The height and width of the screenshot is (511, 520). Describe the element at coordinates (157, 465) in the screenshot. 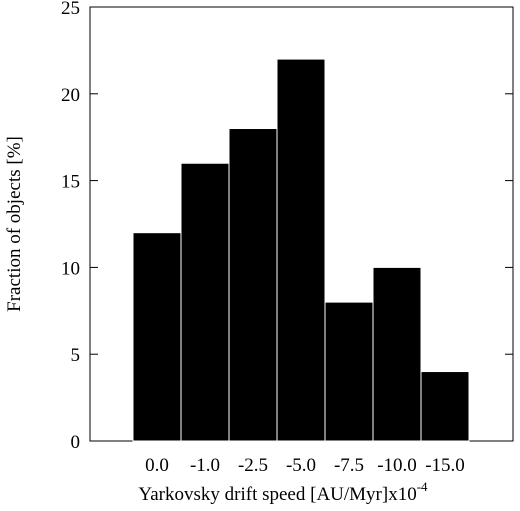

I see `x-tick-label: 0.0` at that location.